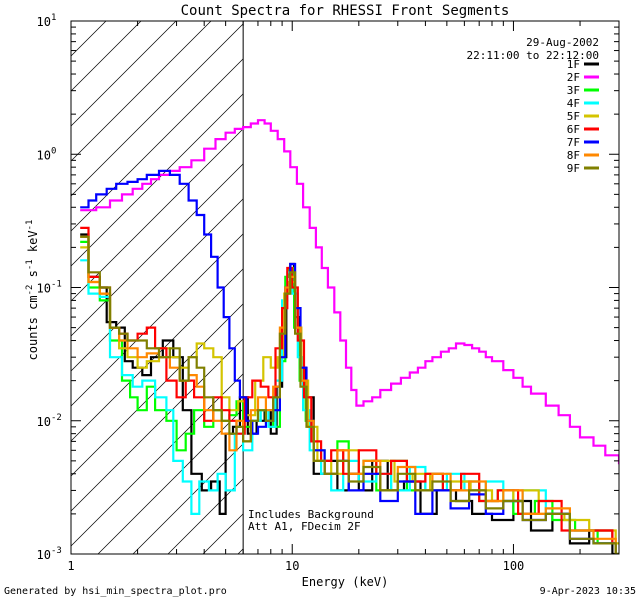  What do you see at coordinates (573, 77) in the screenshot?
I see `legend-label-2F: 2F` at bounding box center [573, 77].